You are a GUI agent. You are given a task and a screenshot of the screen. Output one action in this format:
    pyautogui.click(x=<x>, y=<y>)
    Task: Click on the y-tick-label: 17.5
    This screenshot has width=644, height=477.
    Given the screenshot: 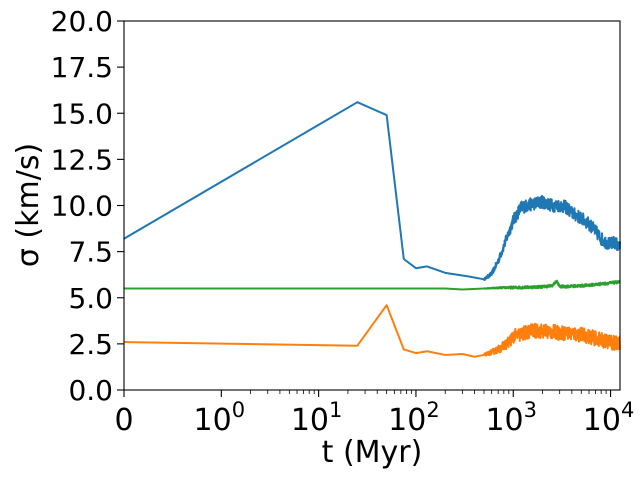 What is the action you would take?
    pyautogui.click(x=82, y=67)
    